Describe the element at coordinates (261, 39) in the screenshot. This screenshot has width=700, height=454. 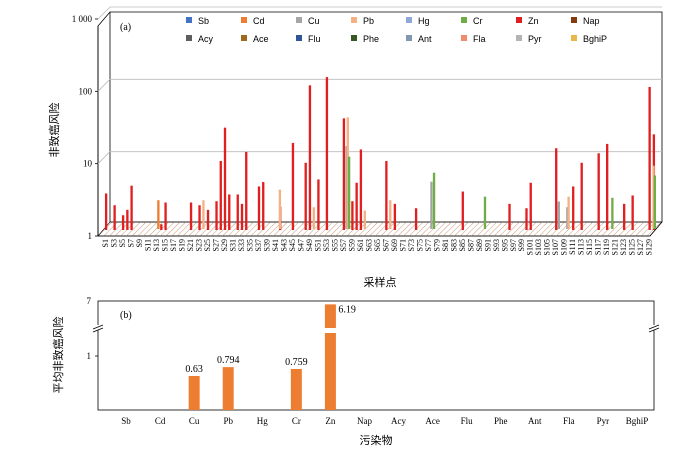
I see `legend-label-ace: Ace` at that location.